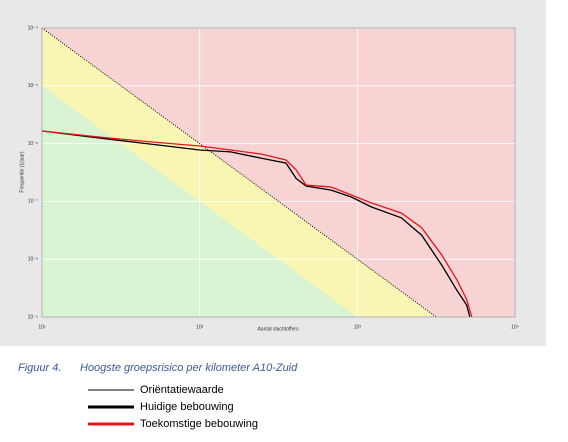 The height and width of the screenshot is (442, 568). I want to click on legend-label: Toekomstige bebouwing, so click(199, 424).